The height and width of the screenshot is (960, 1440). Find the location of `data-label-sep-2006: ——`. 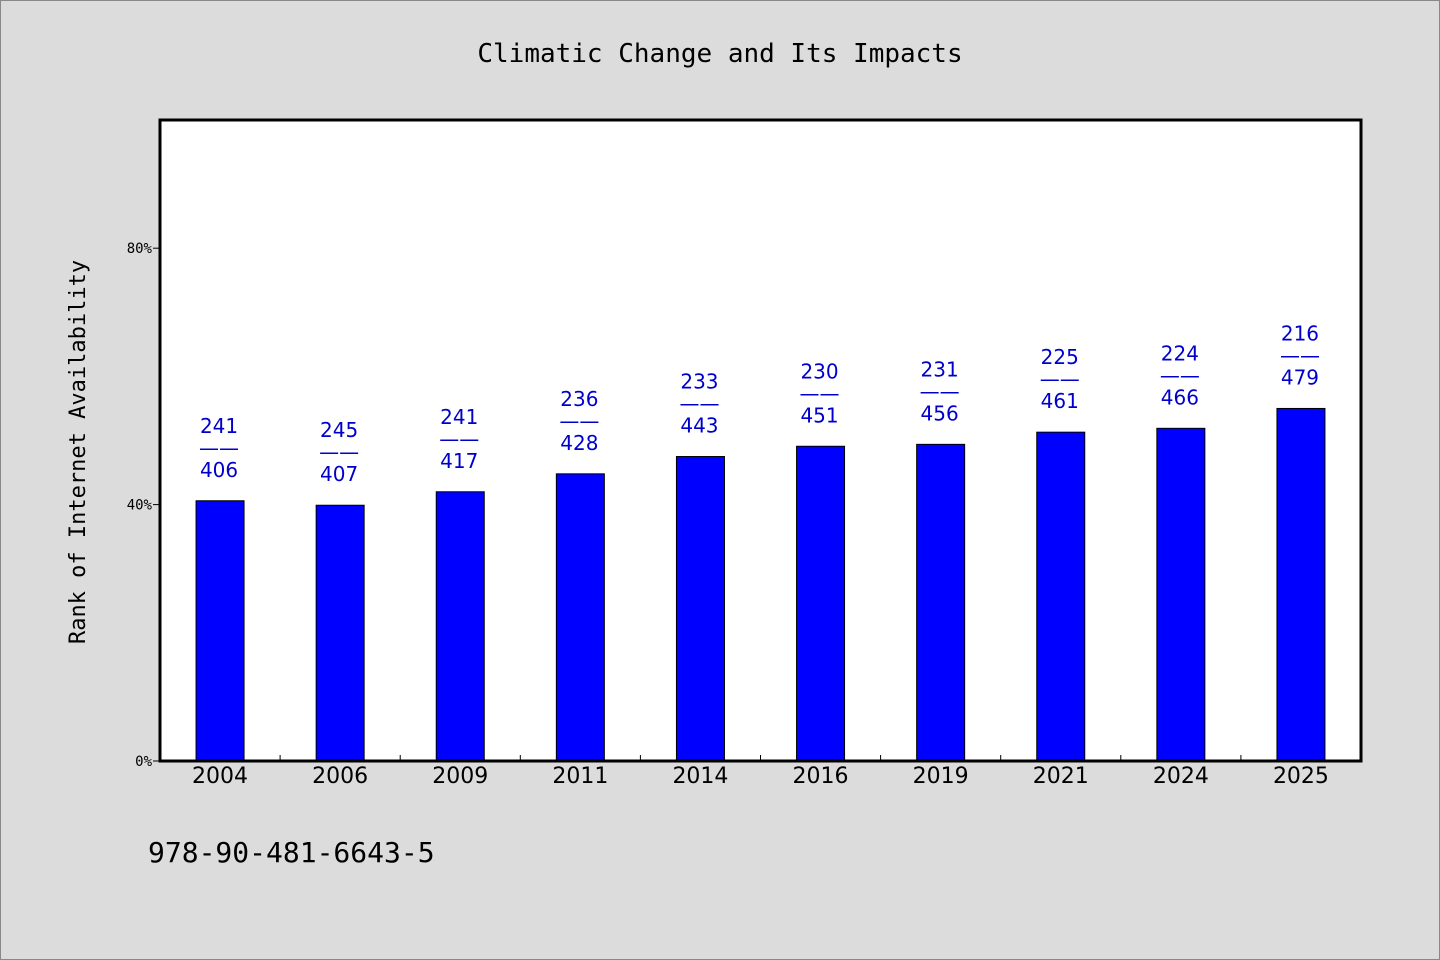

data-label-sep-2006: —— is located at coordinates (339, 452).